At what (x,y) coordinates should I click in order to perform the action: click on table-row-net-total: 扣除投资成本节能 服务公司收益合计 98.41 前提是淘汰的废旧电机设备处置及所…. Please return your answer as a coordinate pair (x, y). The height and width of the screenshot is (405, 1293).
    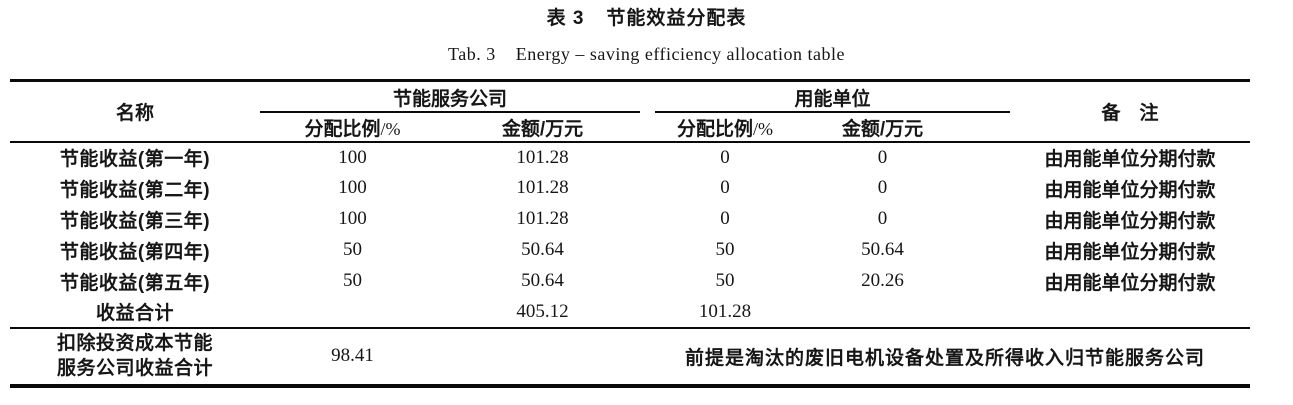
    Looking at the image, I should click on (630, 357).